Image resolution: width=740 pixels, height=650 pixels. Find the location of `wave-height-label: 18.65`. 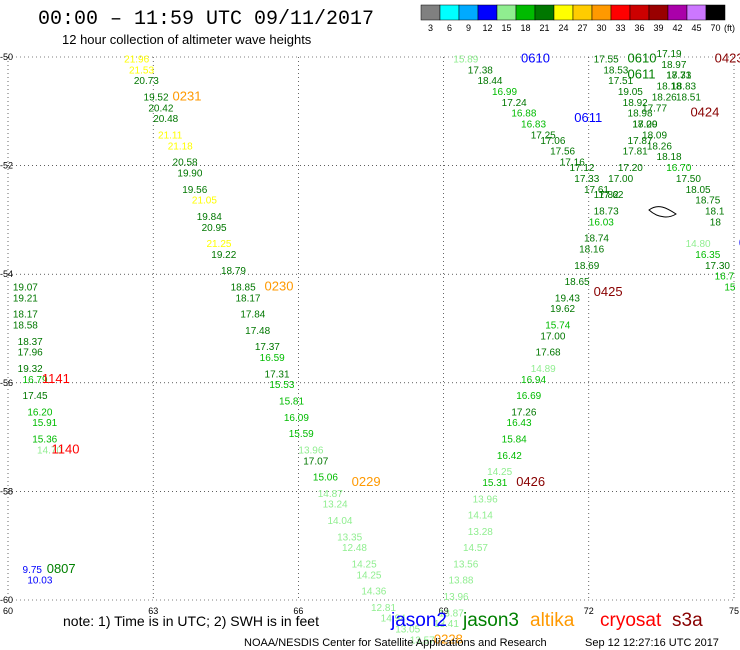

wave-height-label: 18.65 is located at coordinates (577, 282).